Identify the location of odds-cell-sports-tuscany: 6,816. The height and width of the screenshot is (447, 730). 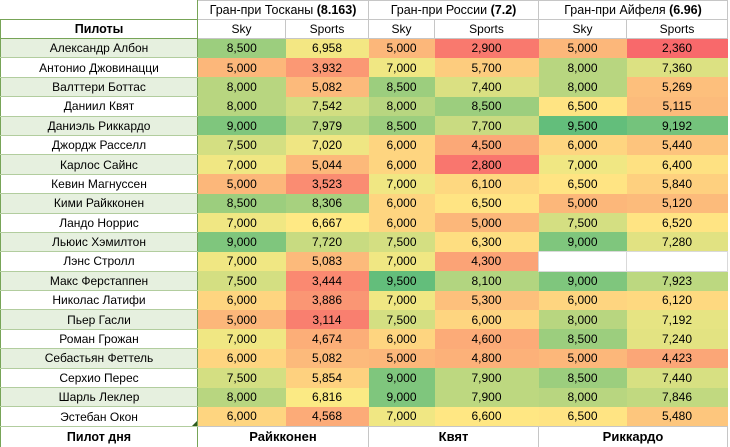
(327, 397).